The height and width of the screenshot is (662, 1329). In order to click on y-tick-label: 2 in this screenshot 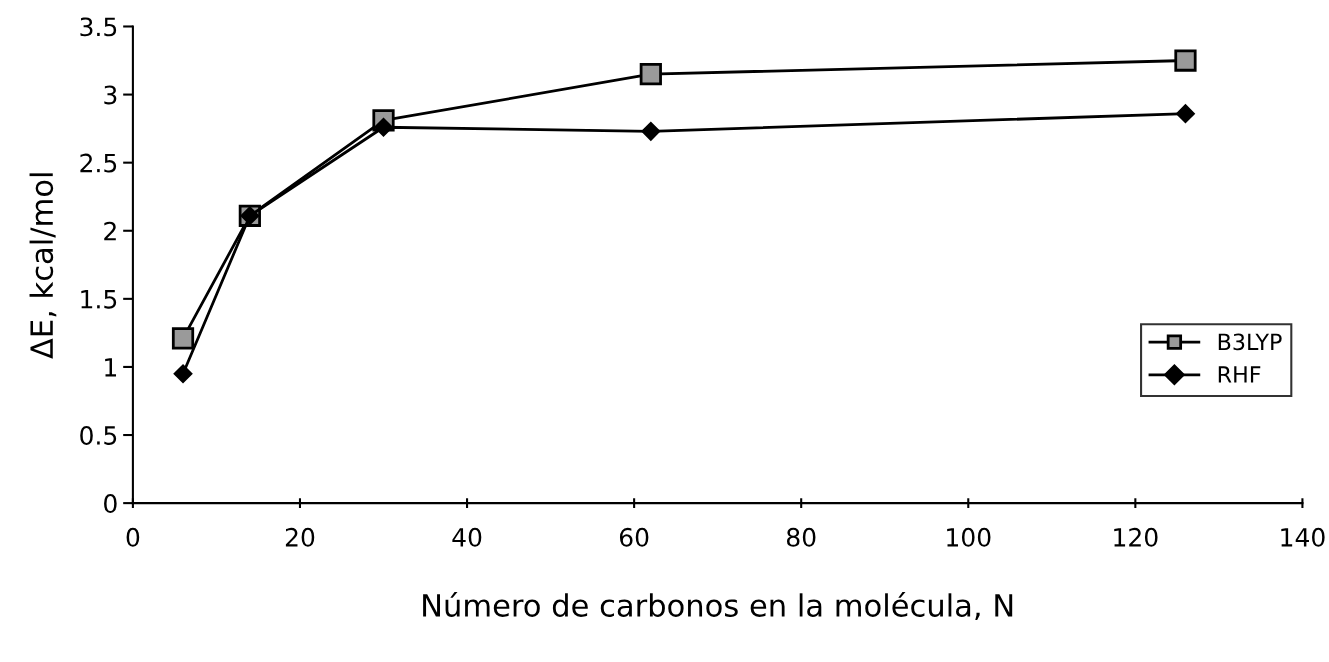, I will do `click(110, 231)`.